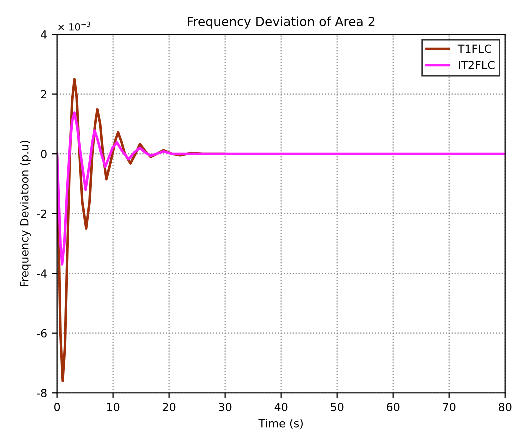 Image resolution: width=521 pixels, height=432 pixels. Describe the element at coordinates (449, 407) in the screenshot. I see `x-tick-label: 70` at that location.